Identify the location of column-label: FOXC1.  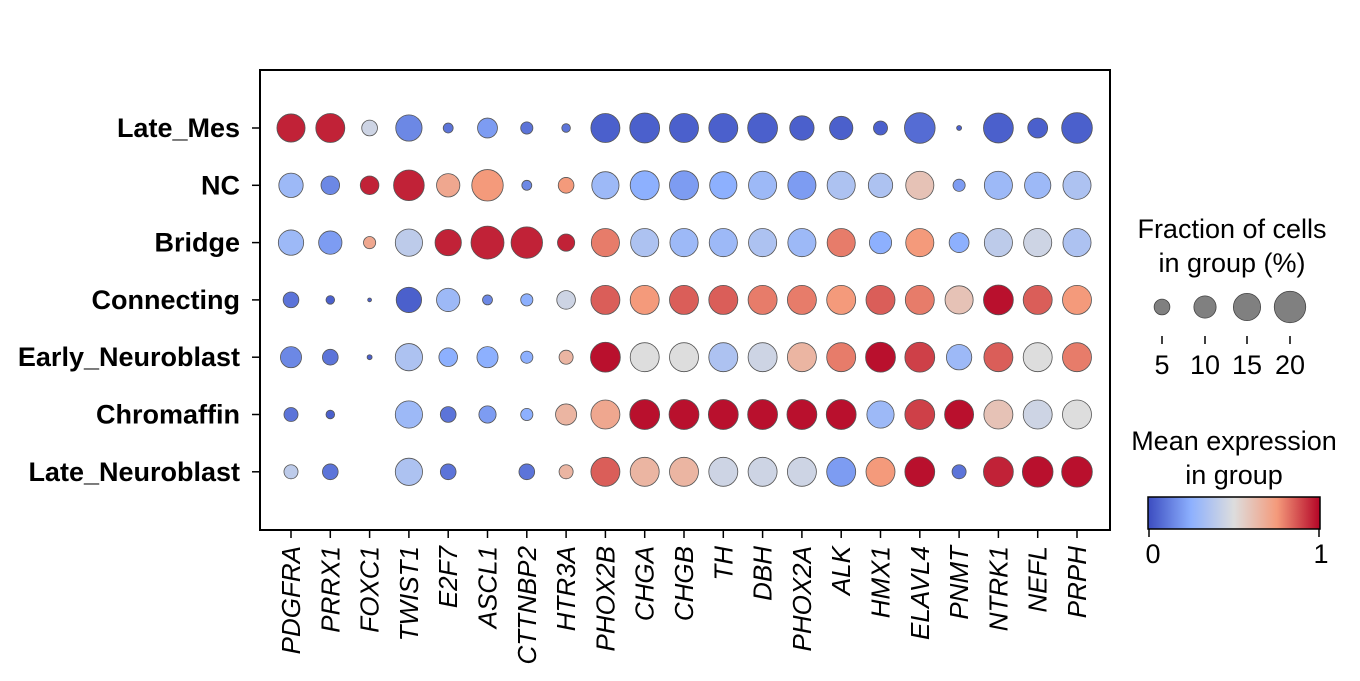
(370, 589).